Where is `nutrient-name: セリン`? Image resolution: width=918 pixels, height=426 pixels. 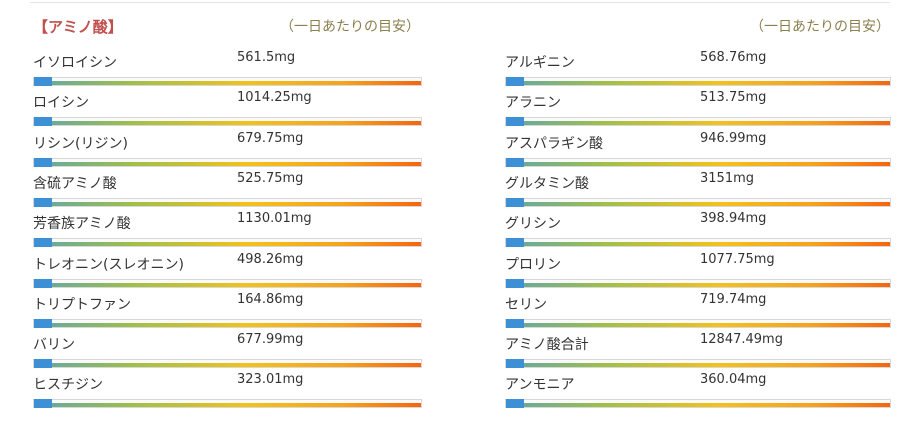
nutrient-name: セリン is located at coordinates (526, 304).